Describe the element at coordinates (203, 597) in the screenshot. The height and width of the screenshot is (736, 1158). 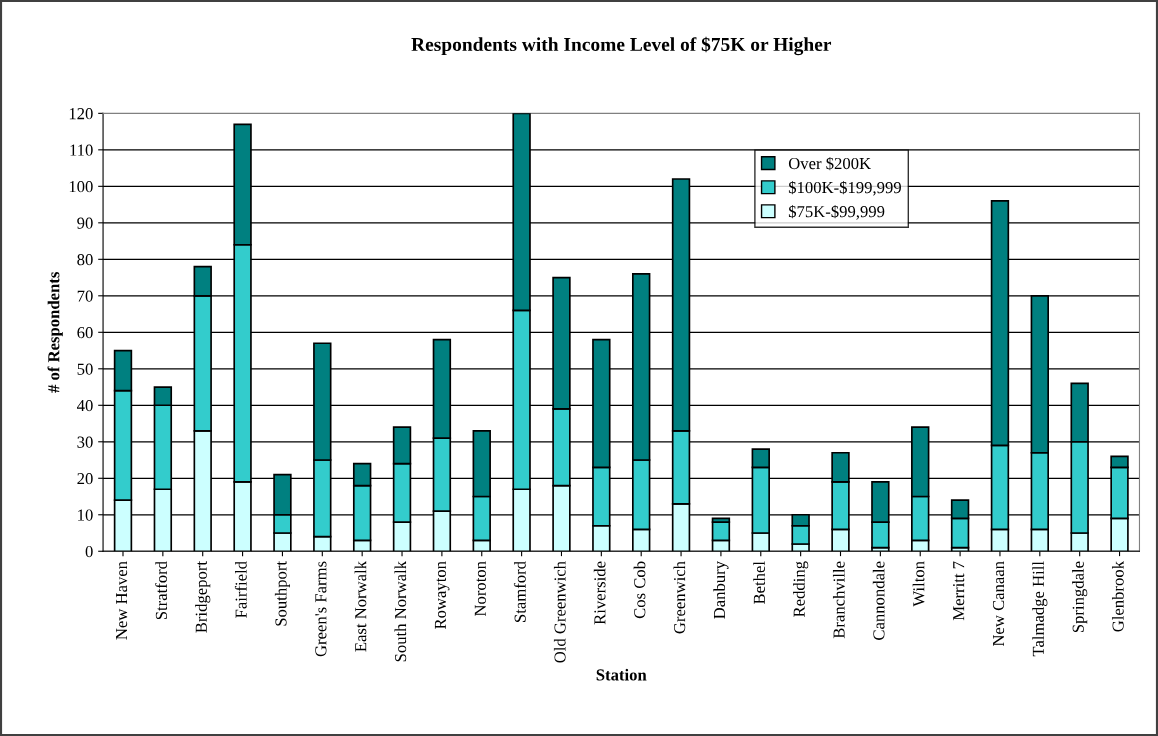
I see `x-tick-label: Bridgeport` at that location.